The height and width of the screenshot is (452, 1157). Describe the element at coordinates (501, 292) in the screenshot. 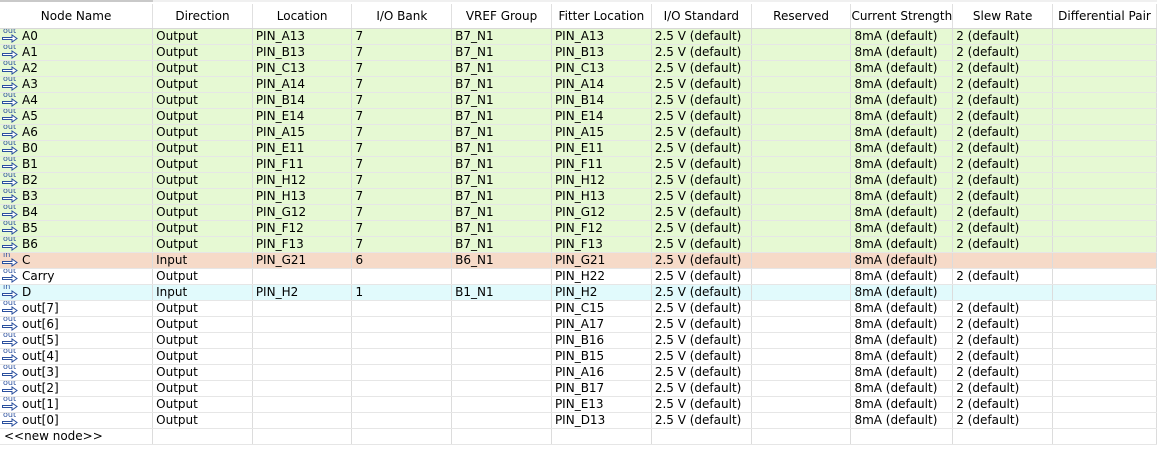

I see `vref-group-cell: B1_N1` at that location.